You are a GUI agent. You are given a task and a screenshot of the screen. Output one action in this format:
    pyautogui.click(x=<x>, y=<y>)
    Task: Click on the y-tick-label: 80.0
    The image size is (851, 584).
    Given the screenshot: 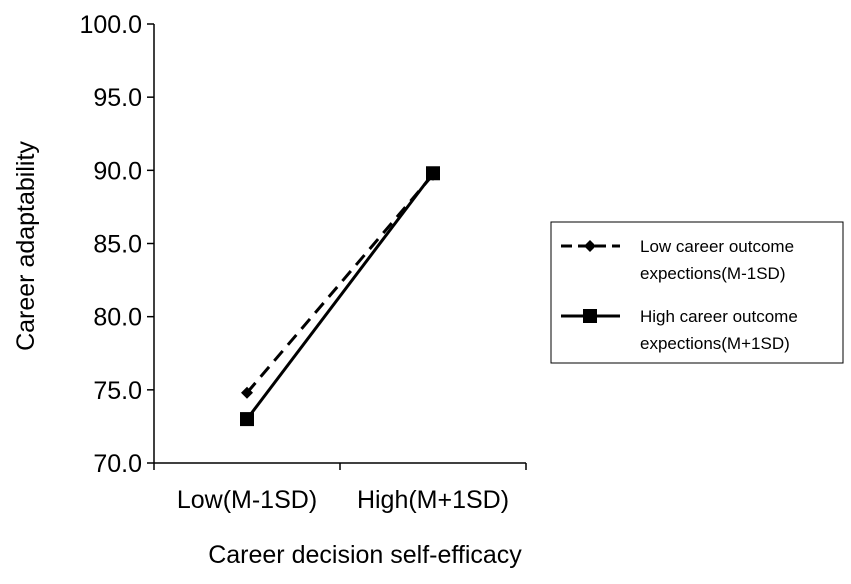 What is the action you would take?
    pyautogui.click(x=117, y=318)
    